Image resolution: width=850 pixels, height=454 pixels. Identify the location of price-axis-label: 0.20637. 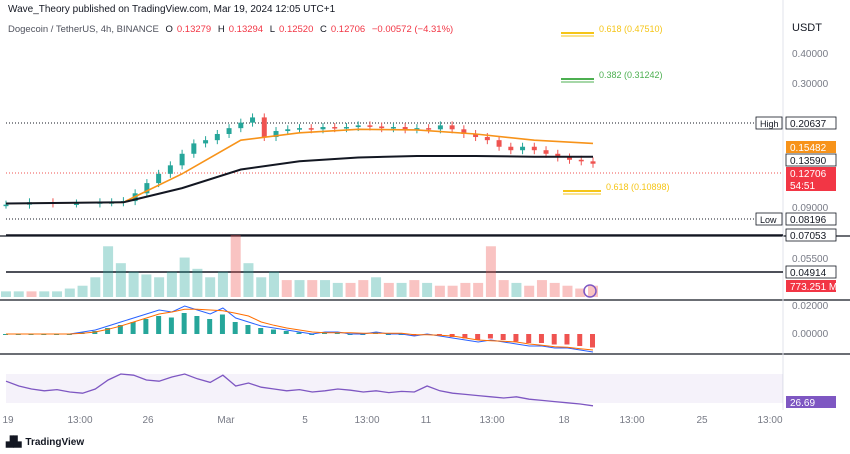
(808, 124).